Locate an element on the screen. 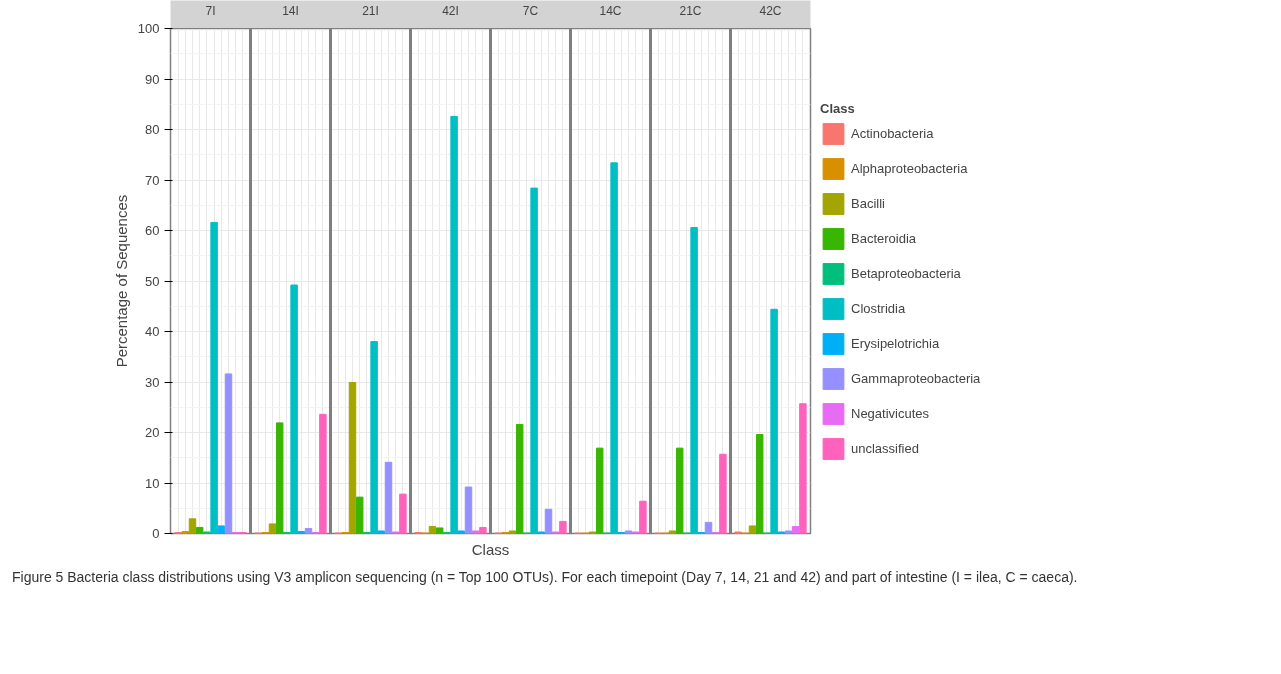 This screenshot has width=1281, height=674. y-tick-label: 90 is located at coordinates (152, 79).